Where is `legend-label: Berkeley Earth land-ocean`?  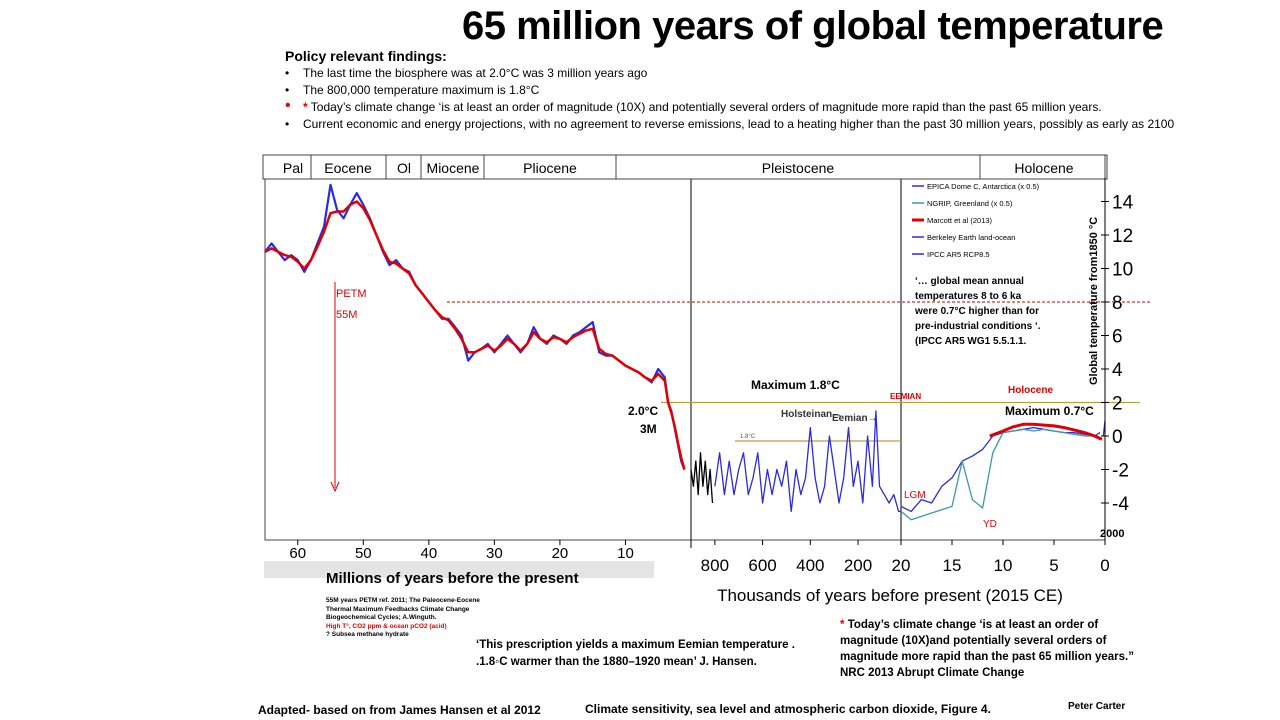
legend-label: Berkeley Earth land-ocean is located at coordinates (971, 237).